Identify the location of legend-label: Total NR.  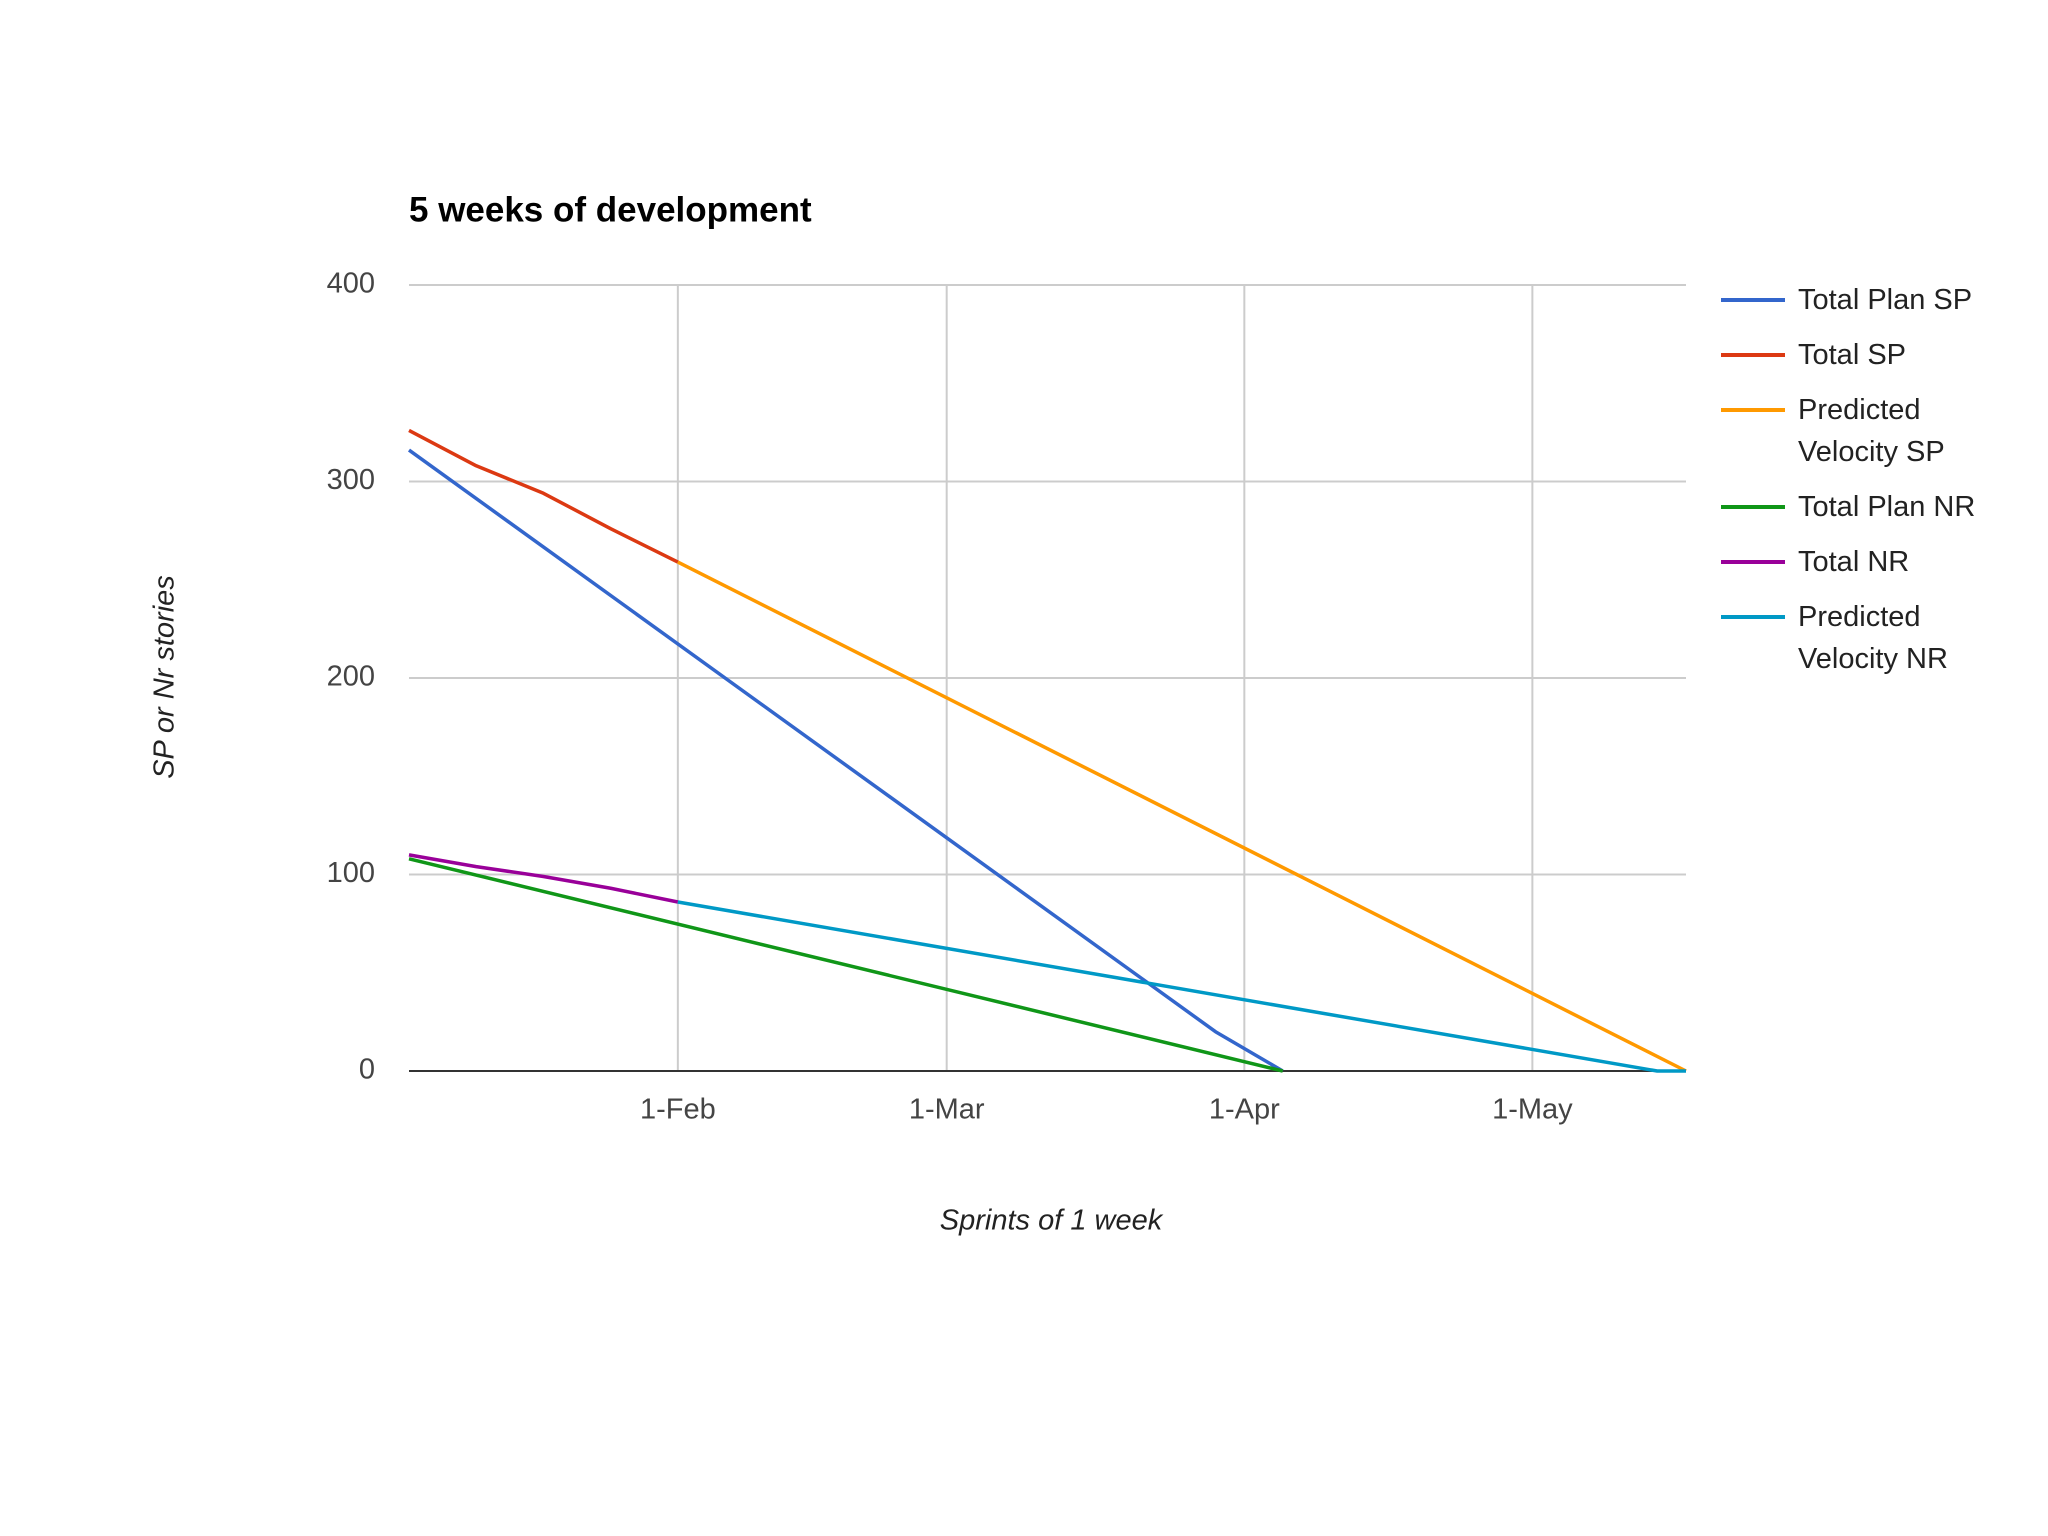
(1854, 562).